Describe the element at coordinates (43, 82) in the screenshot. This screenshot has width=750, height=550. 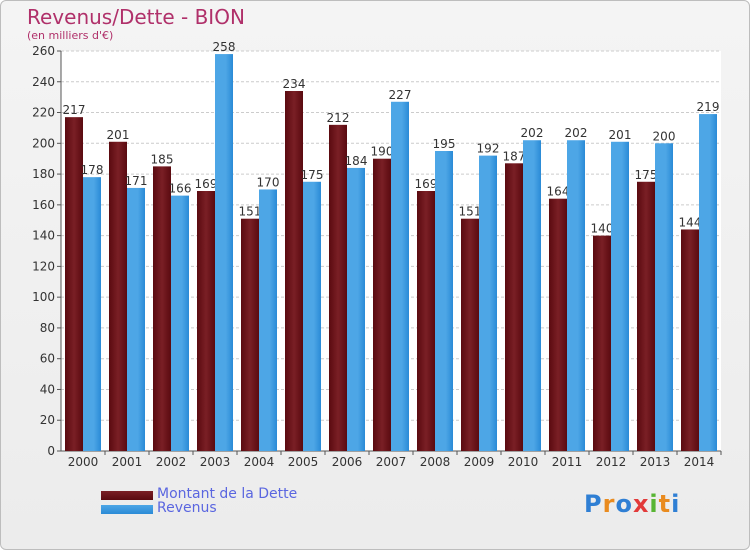
I see `y-tick-label: 240` at that location.